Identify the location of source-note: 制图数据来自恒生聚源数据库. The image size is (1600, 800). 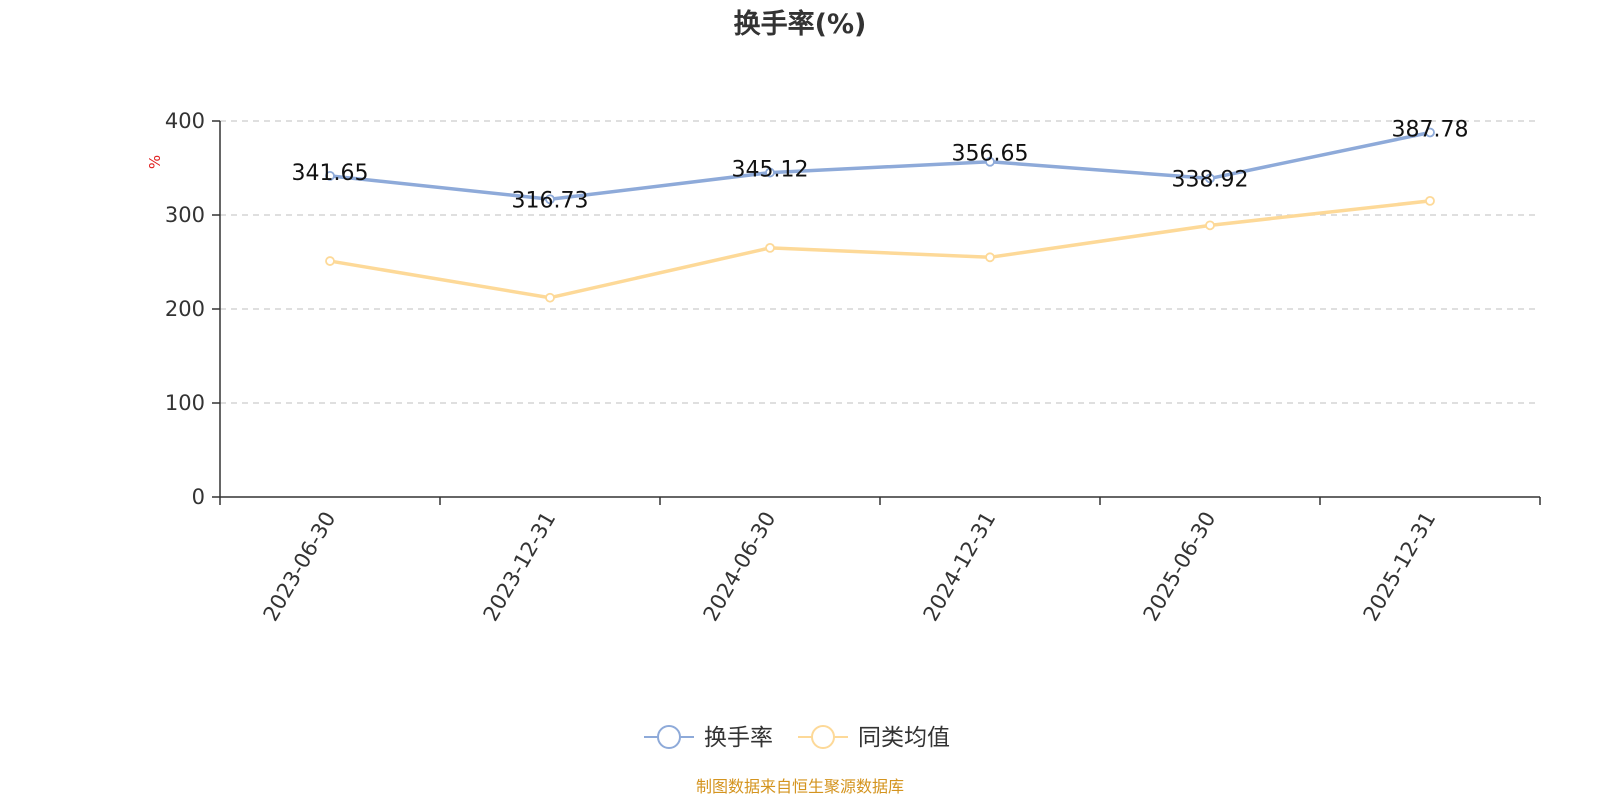
(800, 786).